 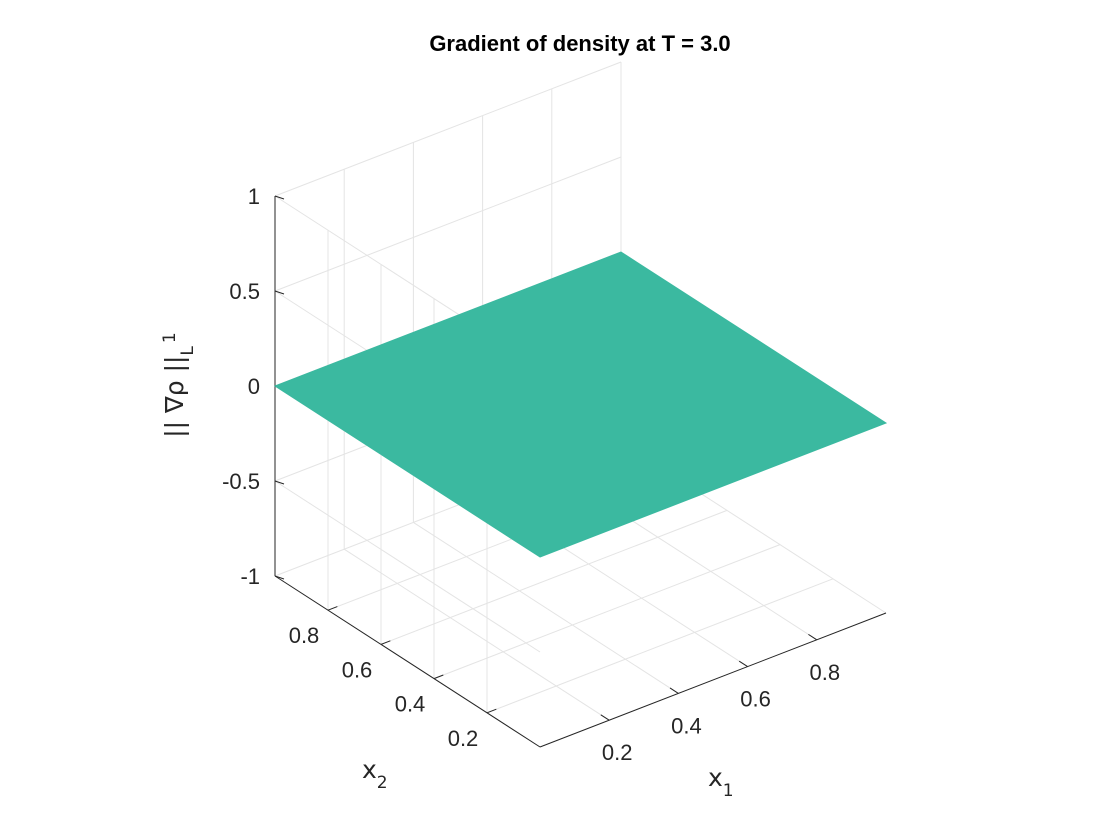 What do you see at coordinates (686, 725) in the screenshot?
I see `x-tick-label: 0.4` at bounding box center [686, 725].